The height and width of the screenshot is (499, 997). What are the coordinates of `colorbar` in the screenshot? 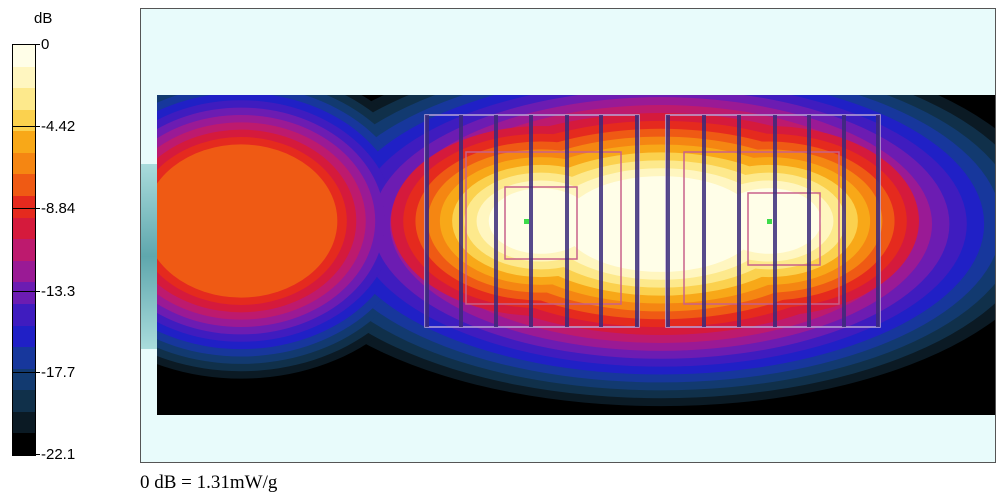 It's located at (24, 250).